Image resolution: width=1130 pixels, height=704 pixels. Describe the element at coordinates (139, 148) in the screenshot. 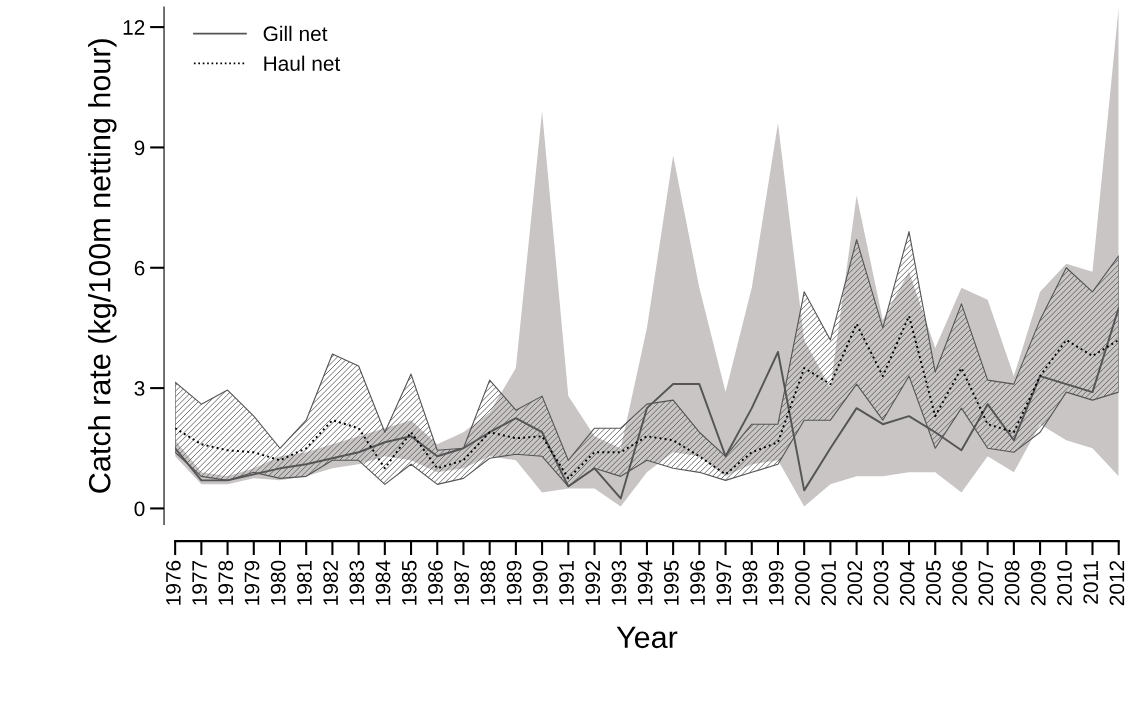

I see `y-tick-label: 9` at that location.